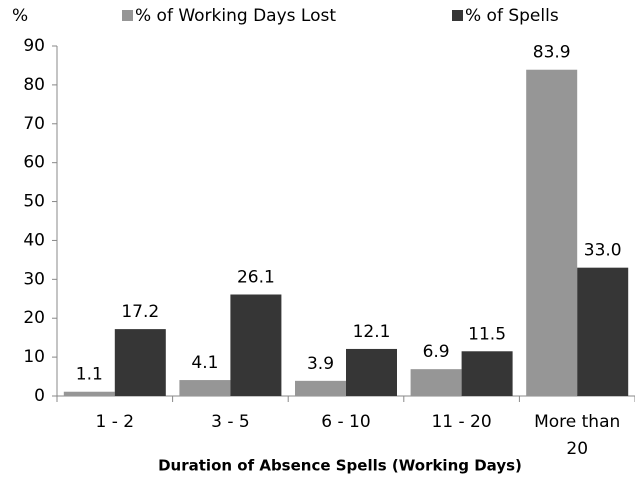 The width and height of the screenshot is (635, 483). Describe the element at coordinates (34, 124) in the screenshot. I see `y-tick-label: 70` at that location.